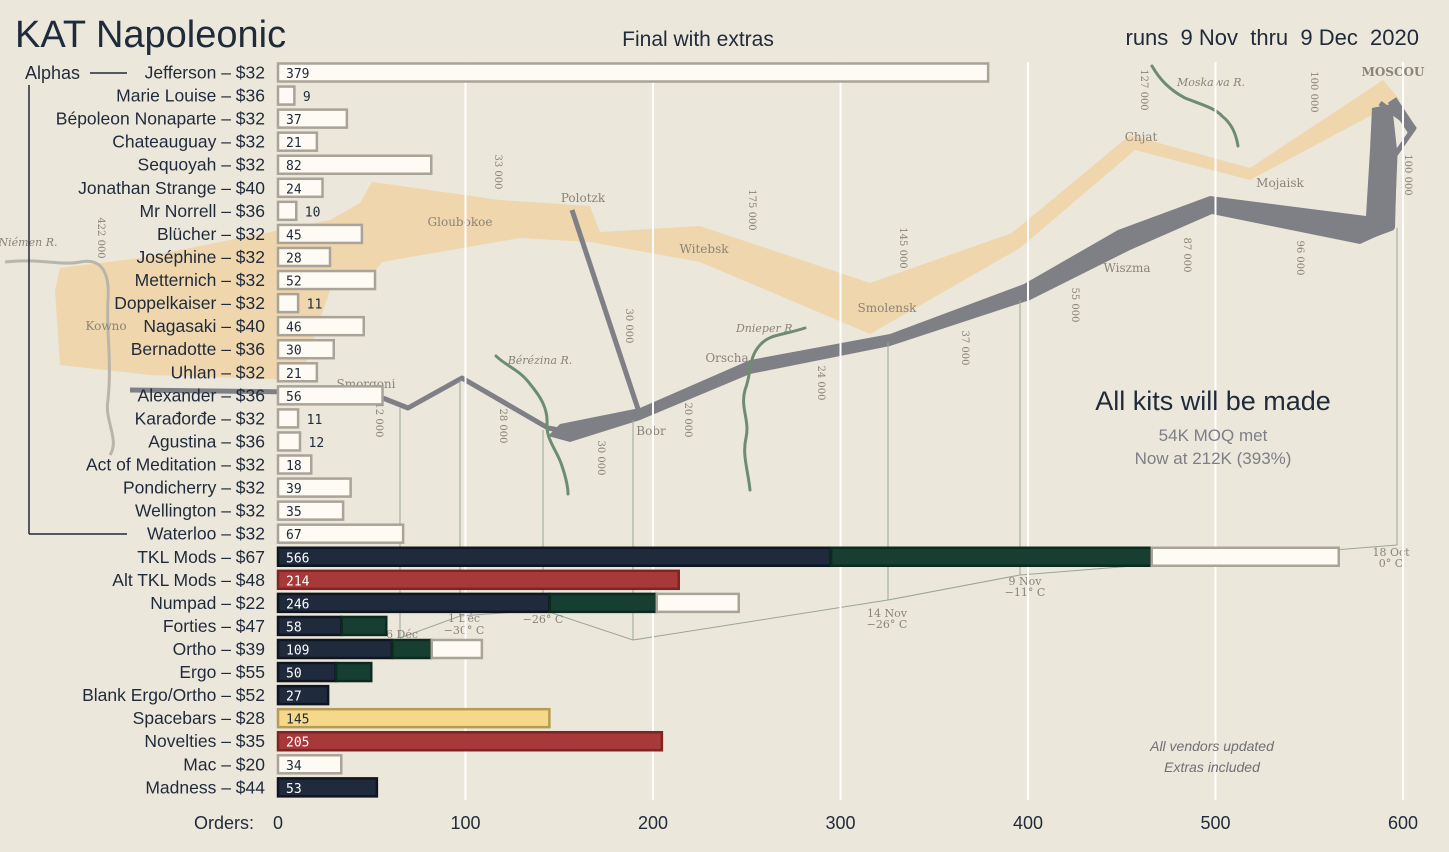  What do you see at coordinates (1213, 435) in the screenshot?
I see `annotation-moq: 54K MOQ met` at bounding box center [1213, 435].